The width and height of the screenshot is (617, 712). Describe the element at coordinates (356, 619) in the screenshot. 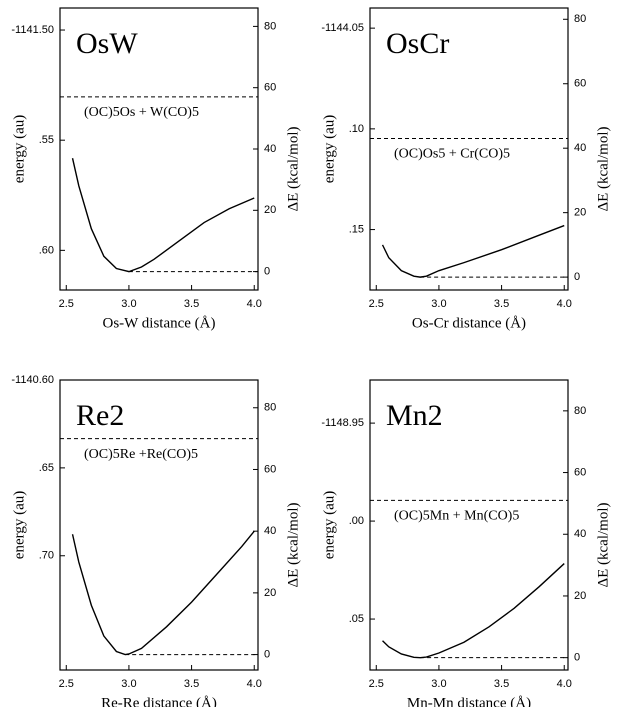

I see `y-tick-label: .05` at that location.